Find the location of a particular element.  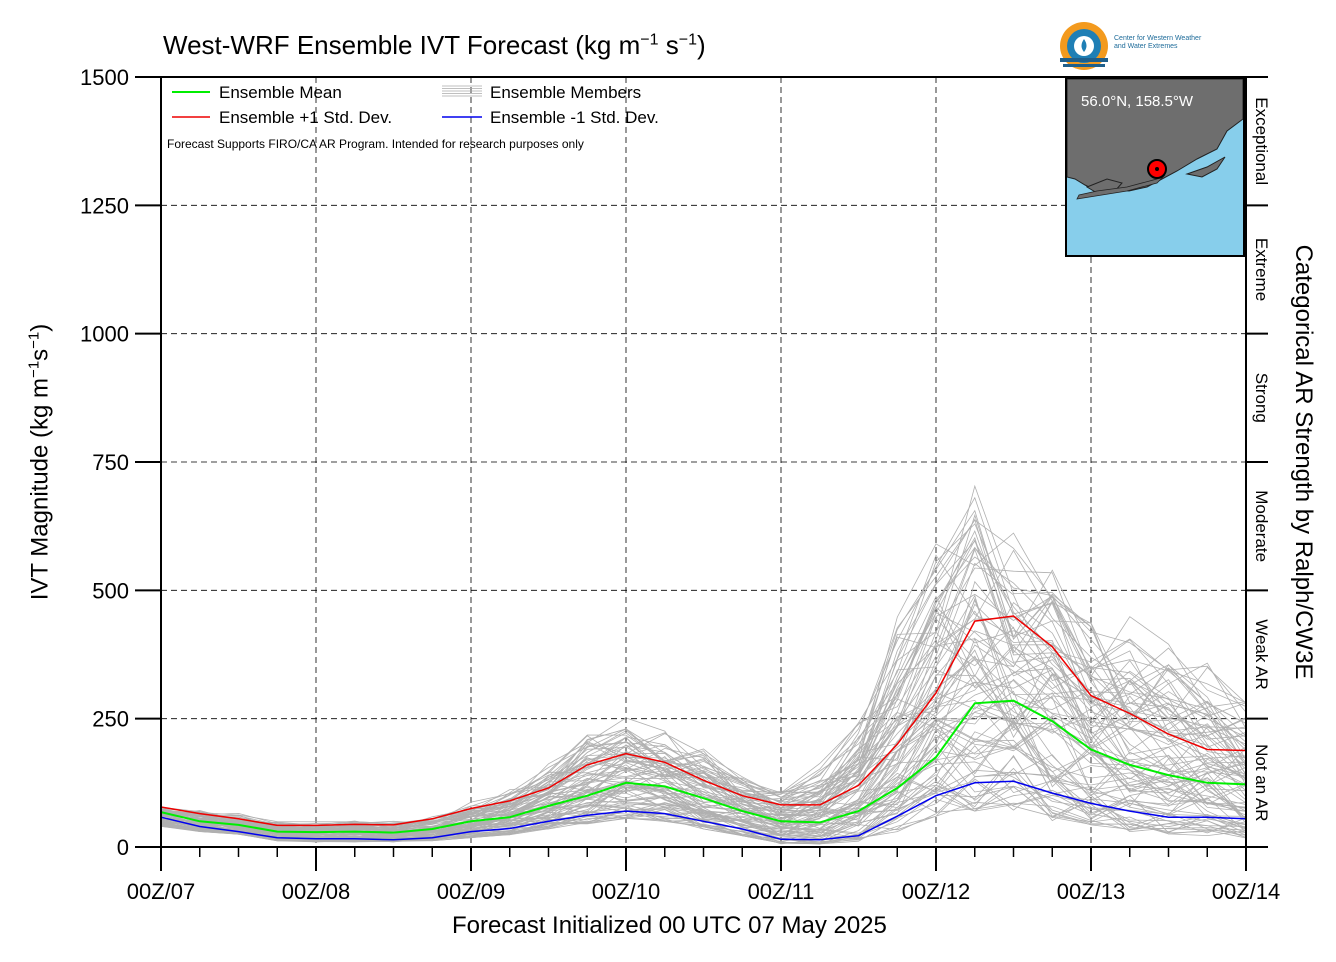

series-line-ensemble-mean is located at coordinates (703, 766).